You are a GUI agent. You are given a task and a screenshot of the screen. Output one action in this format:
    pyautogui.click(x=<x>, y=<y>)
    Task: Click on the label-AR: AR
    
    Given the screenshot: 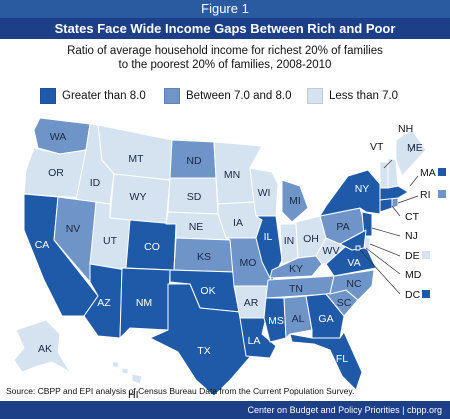 What is the action you would take?
    pyautogui.click(x=251, y=303)
    